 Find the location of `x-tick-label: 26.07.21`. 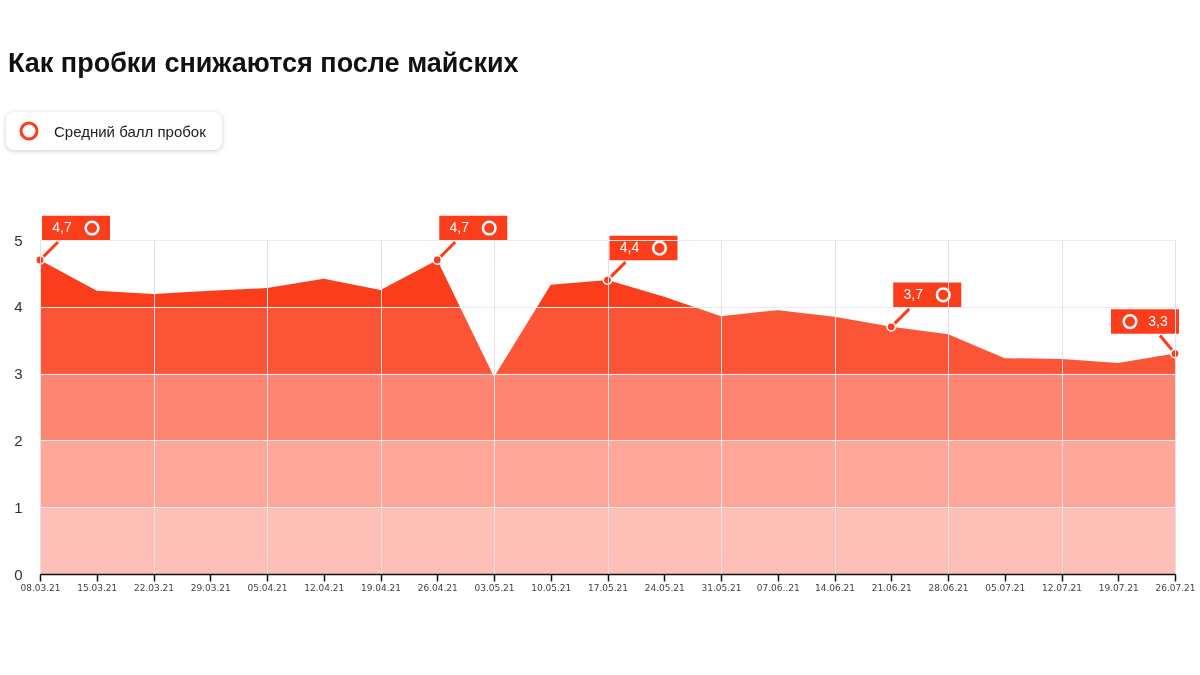

x-tick-label: 26.07.21 is located at coordinates (1175, 587).